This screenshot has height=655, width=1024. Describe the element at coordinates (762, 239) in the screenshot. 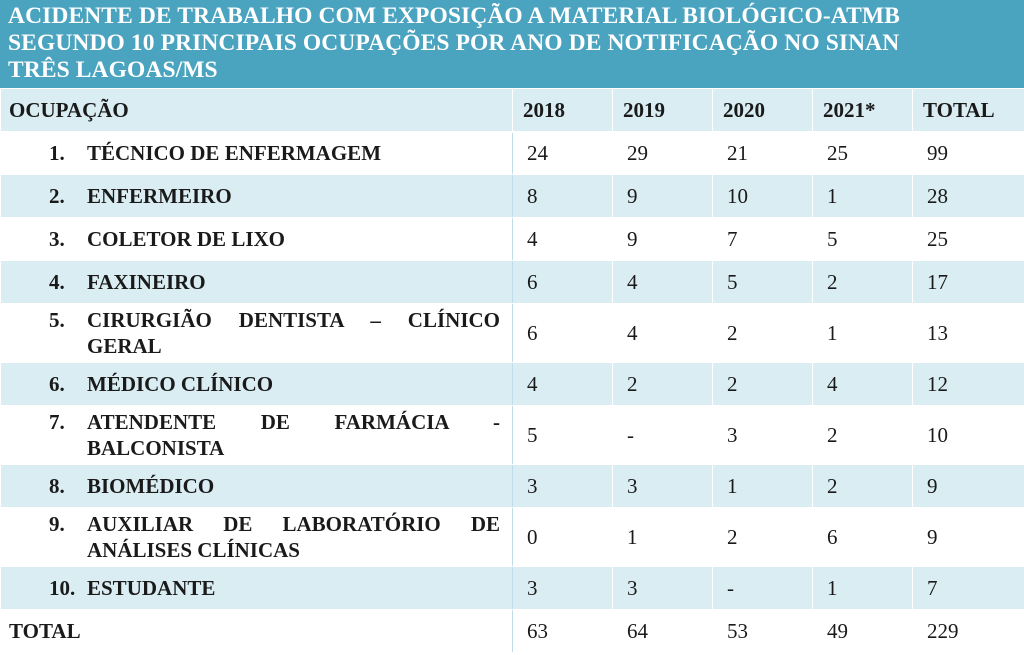

I see `value-2020: 7` at that location.